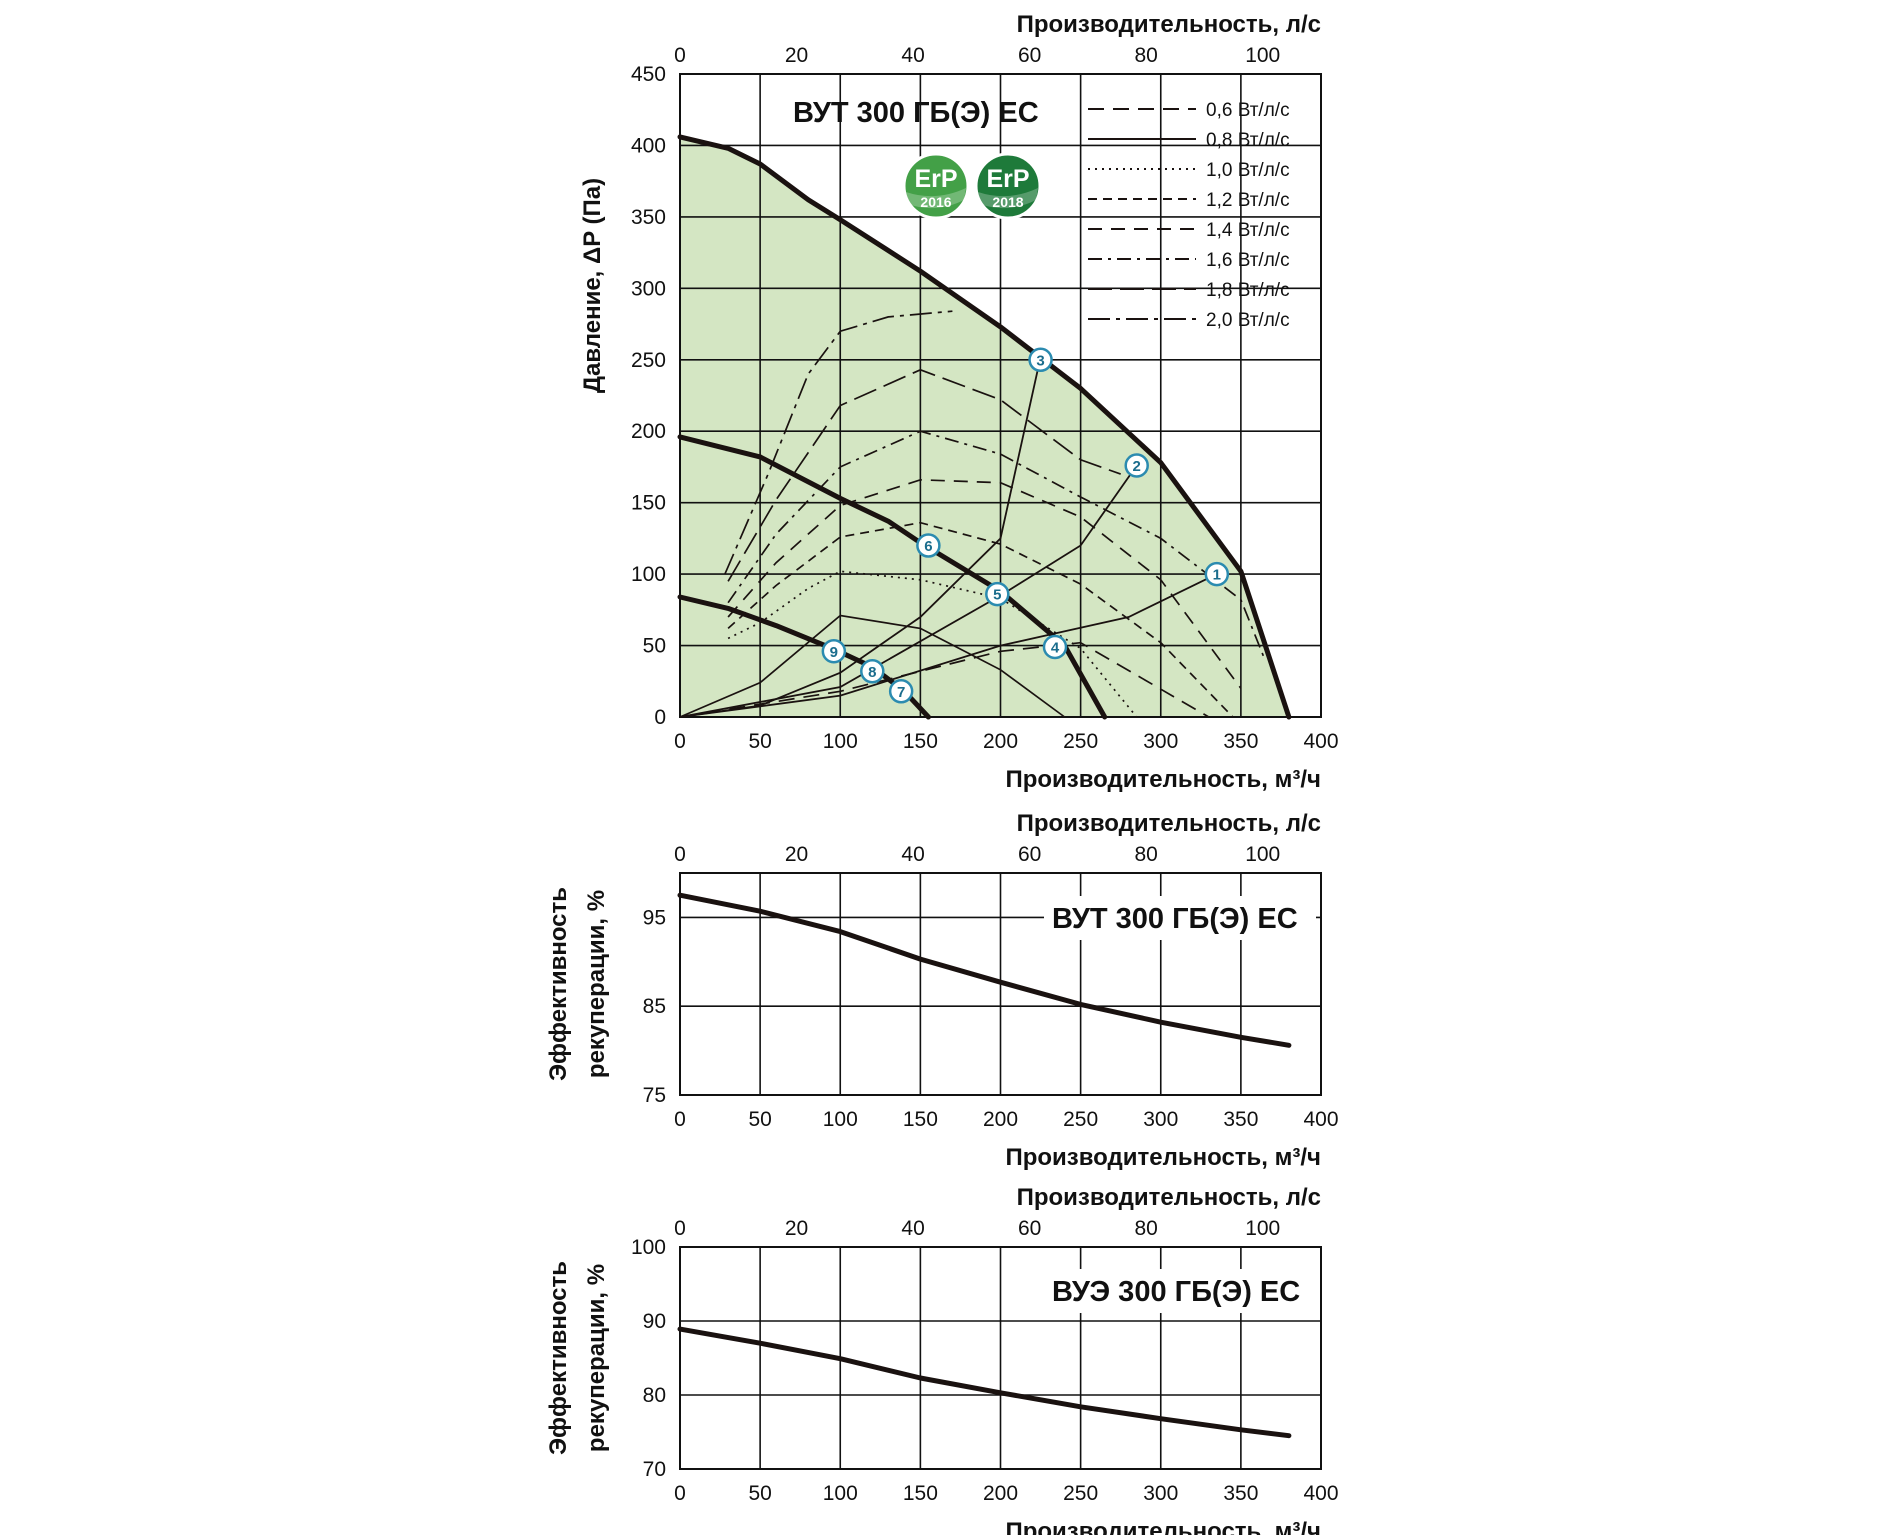 The width and height of the screenshot is (1877, 1535). I want to click on x-tick-label: 0, so click(680, 1119).